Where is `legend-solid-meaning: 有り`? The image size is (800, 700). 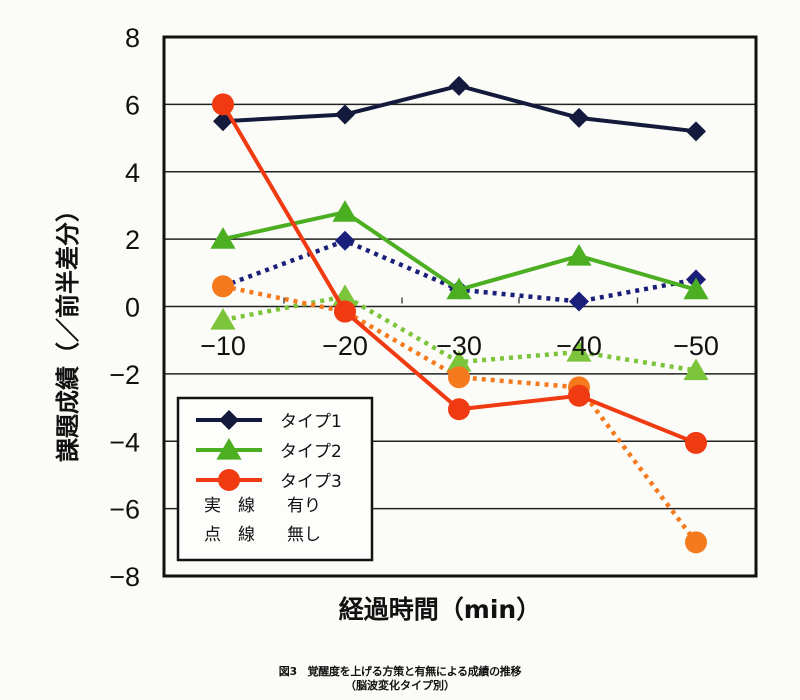
legend-solid-meaning: 有り is located at coordinates (304, 506).